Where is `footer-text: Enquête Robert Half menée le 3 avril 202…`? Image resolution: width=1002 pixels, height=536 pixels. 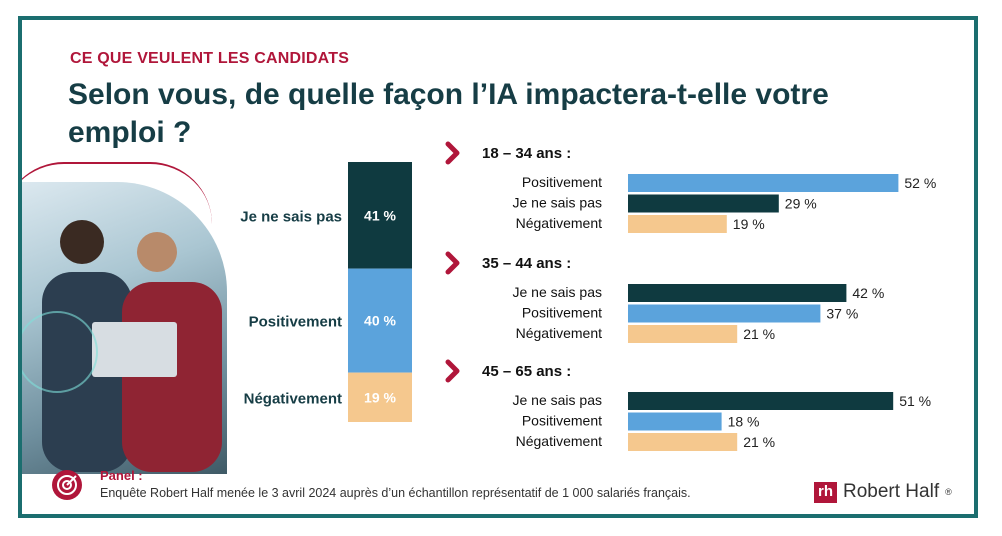
footer-text: Enquête Robert Half menée le 3 avril 202… is located at coordinates (395, 493).